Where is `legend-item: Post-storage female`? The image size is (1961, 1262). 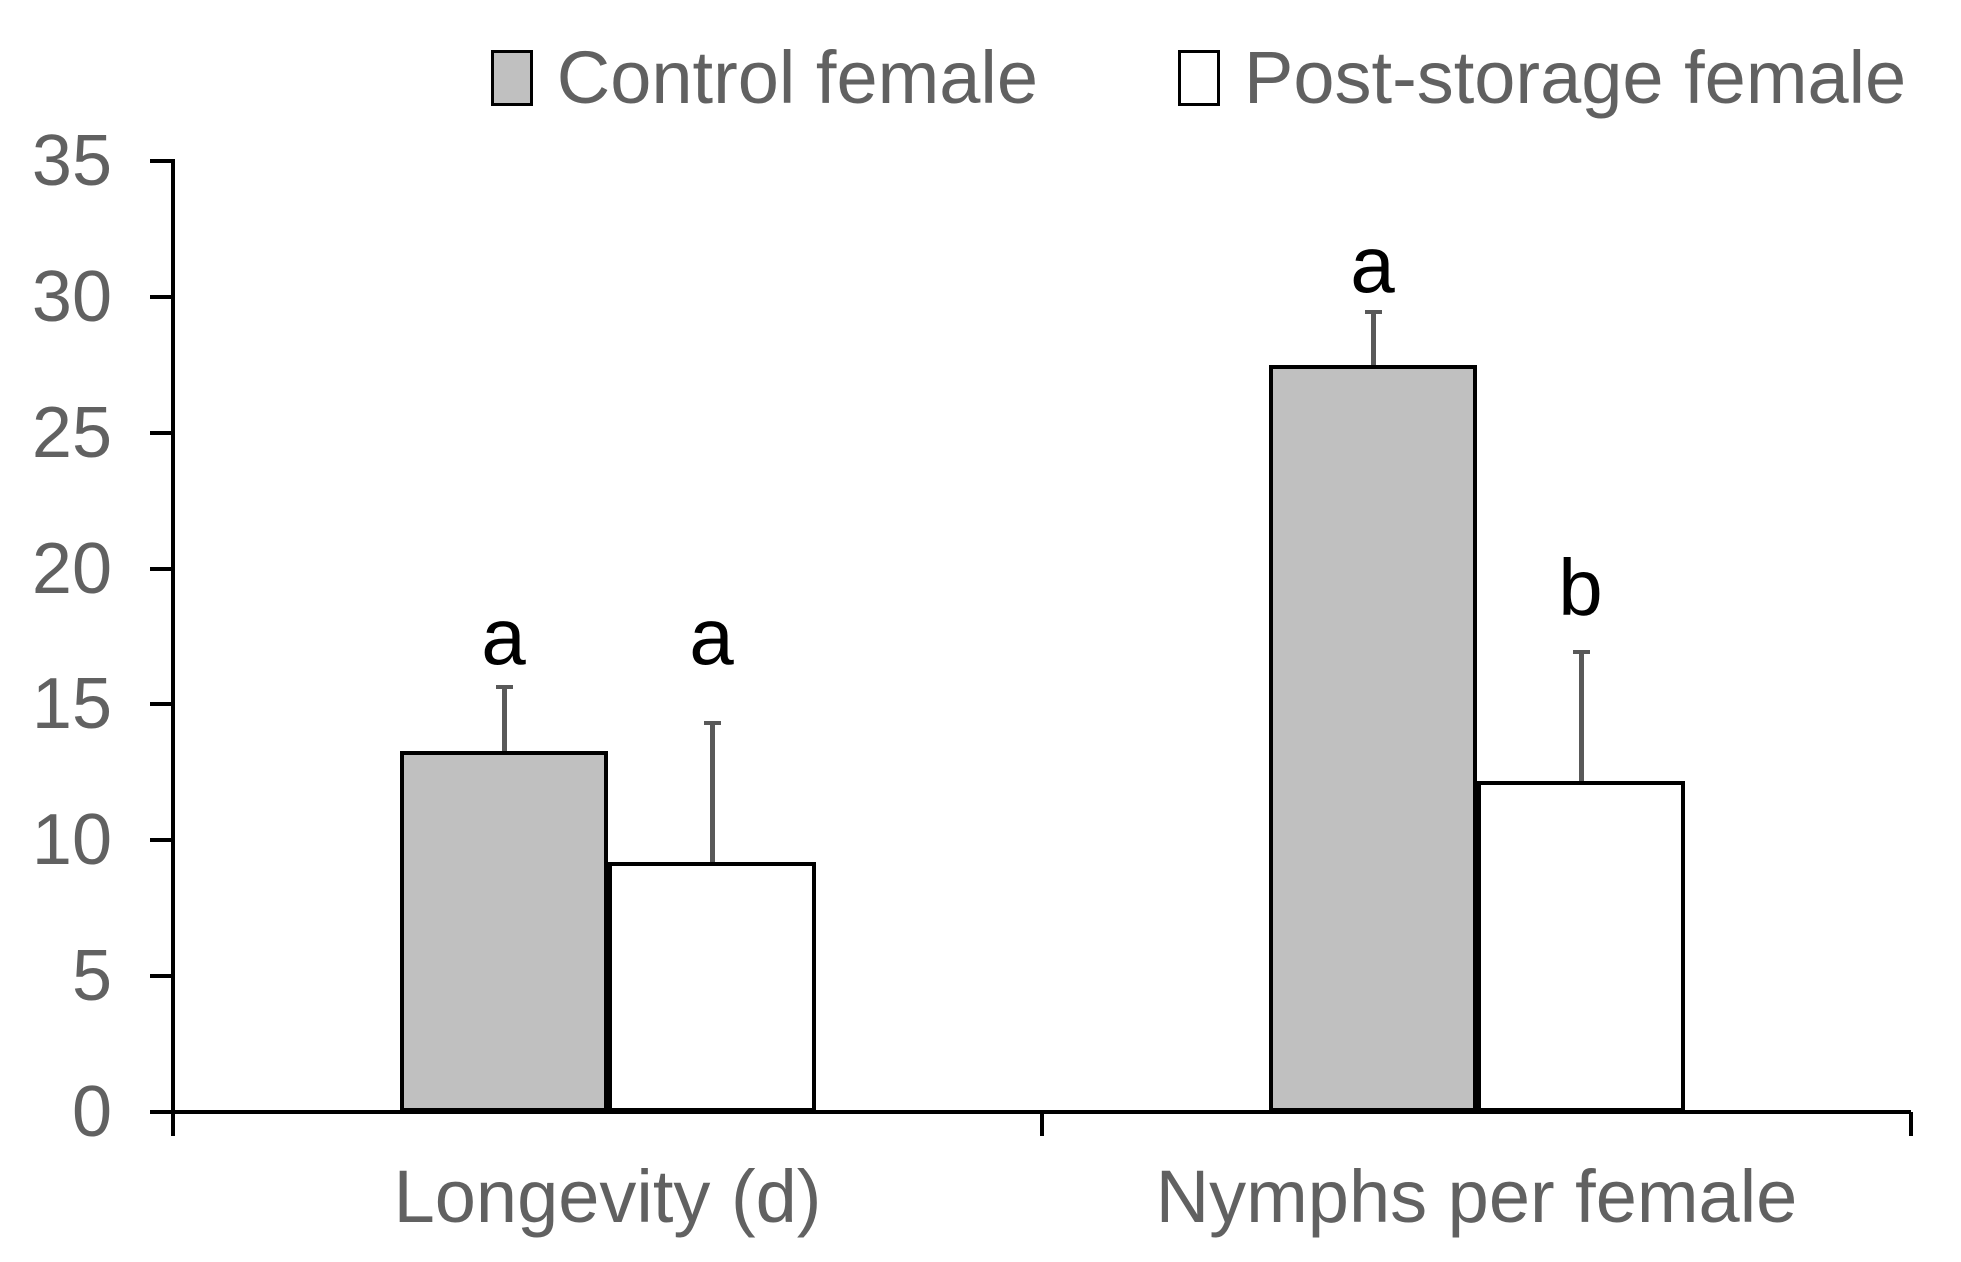
legend-item: Post-storage female is located at coordinates (1542, 78).